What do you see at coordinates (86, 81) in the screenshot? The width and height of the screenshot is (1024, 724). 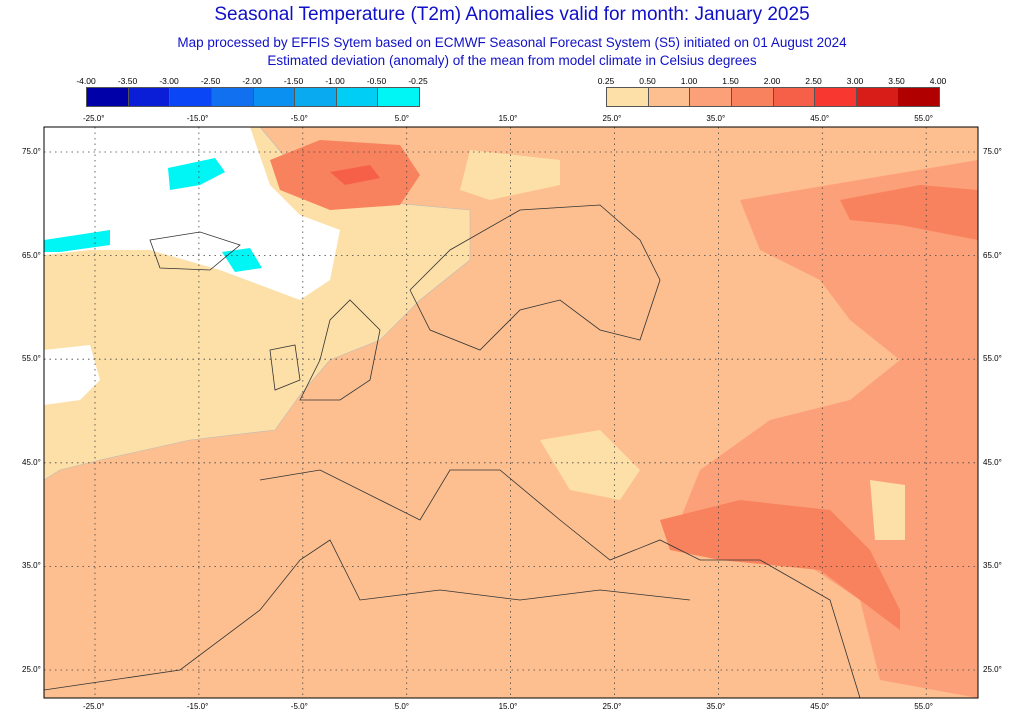 I see `legend-label: -4.00` at bounding box center [86, 81].